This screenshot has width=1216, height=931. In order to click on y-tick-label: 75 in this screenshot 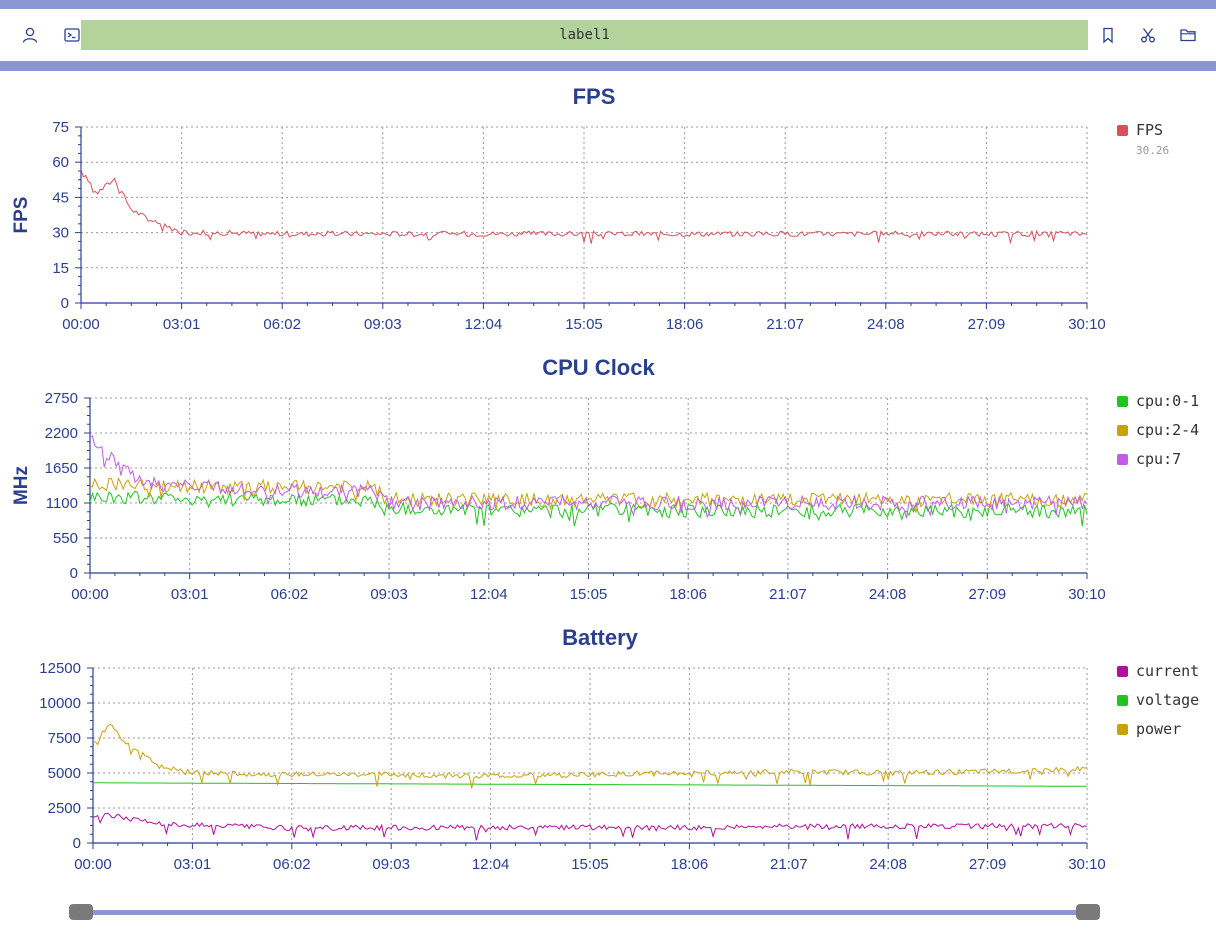, I will do `click(60, 127)`.